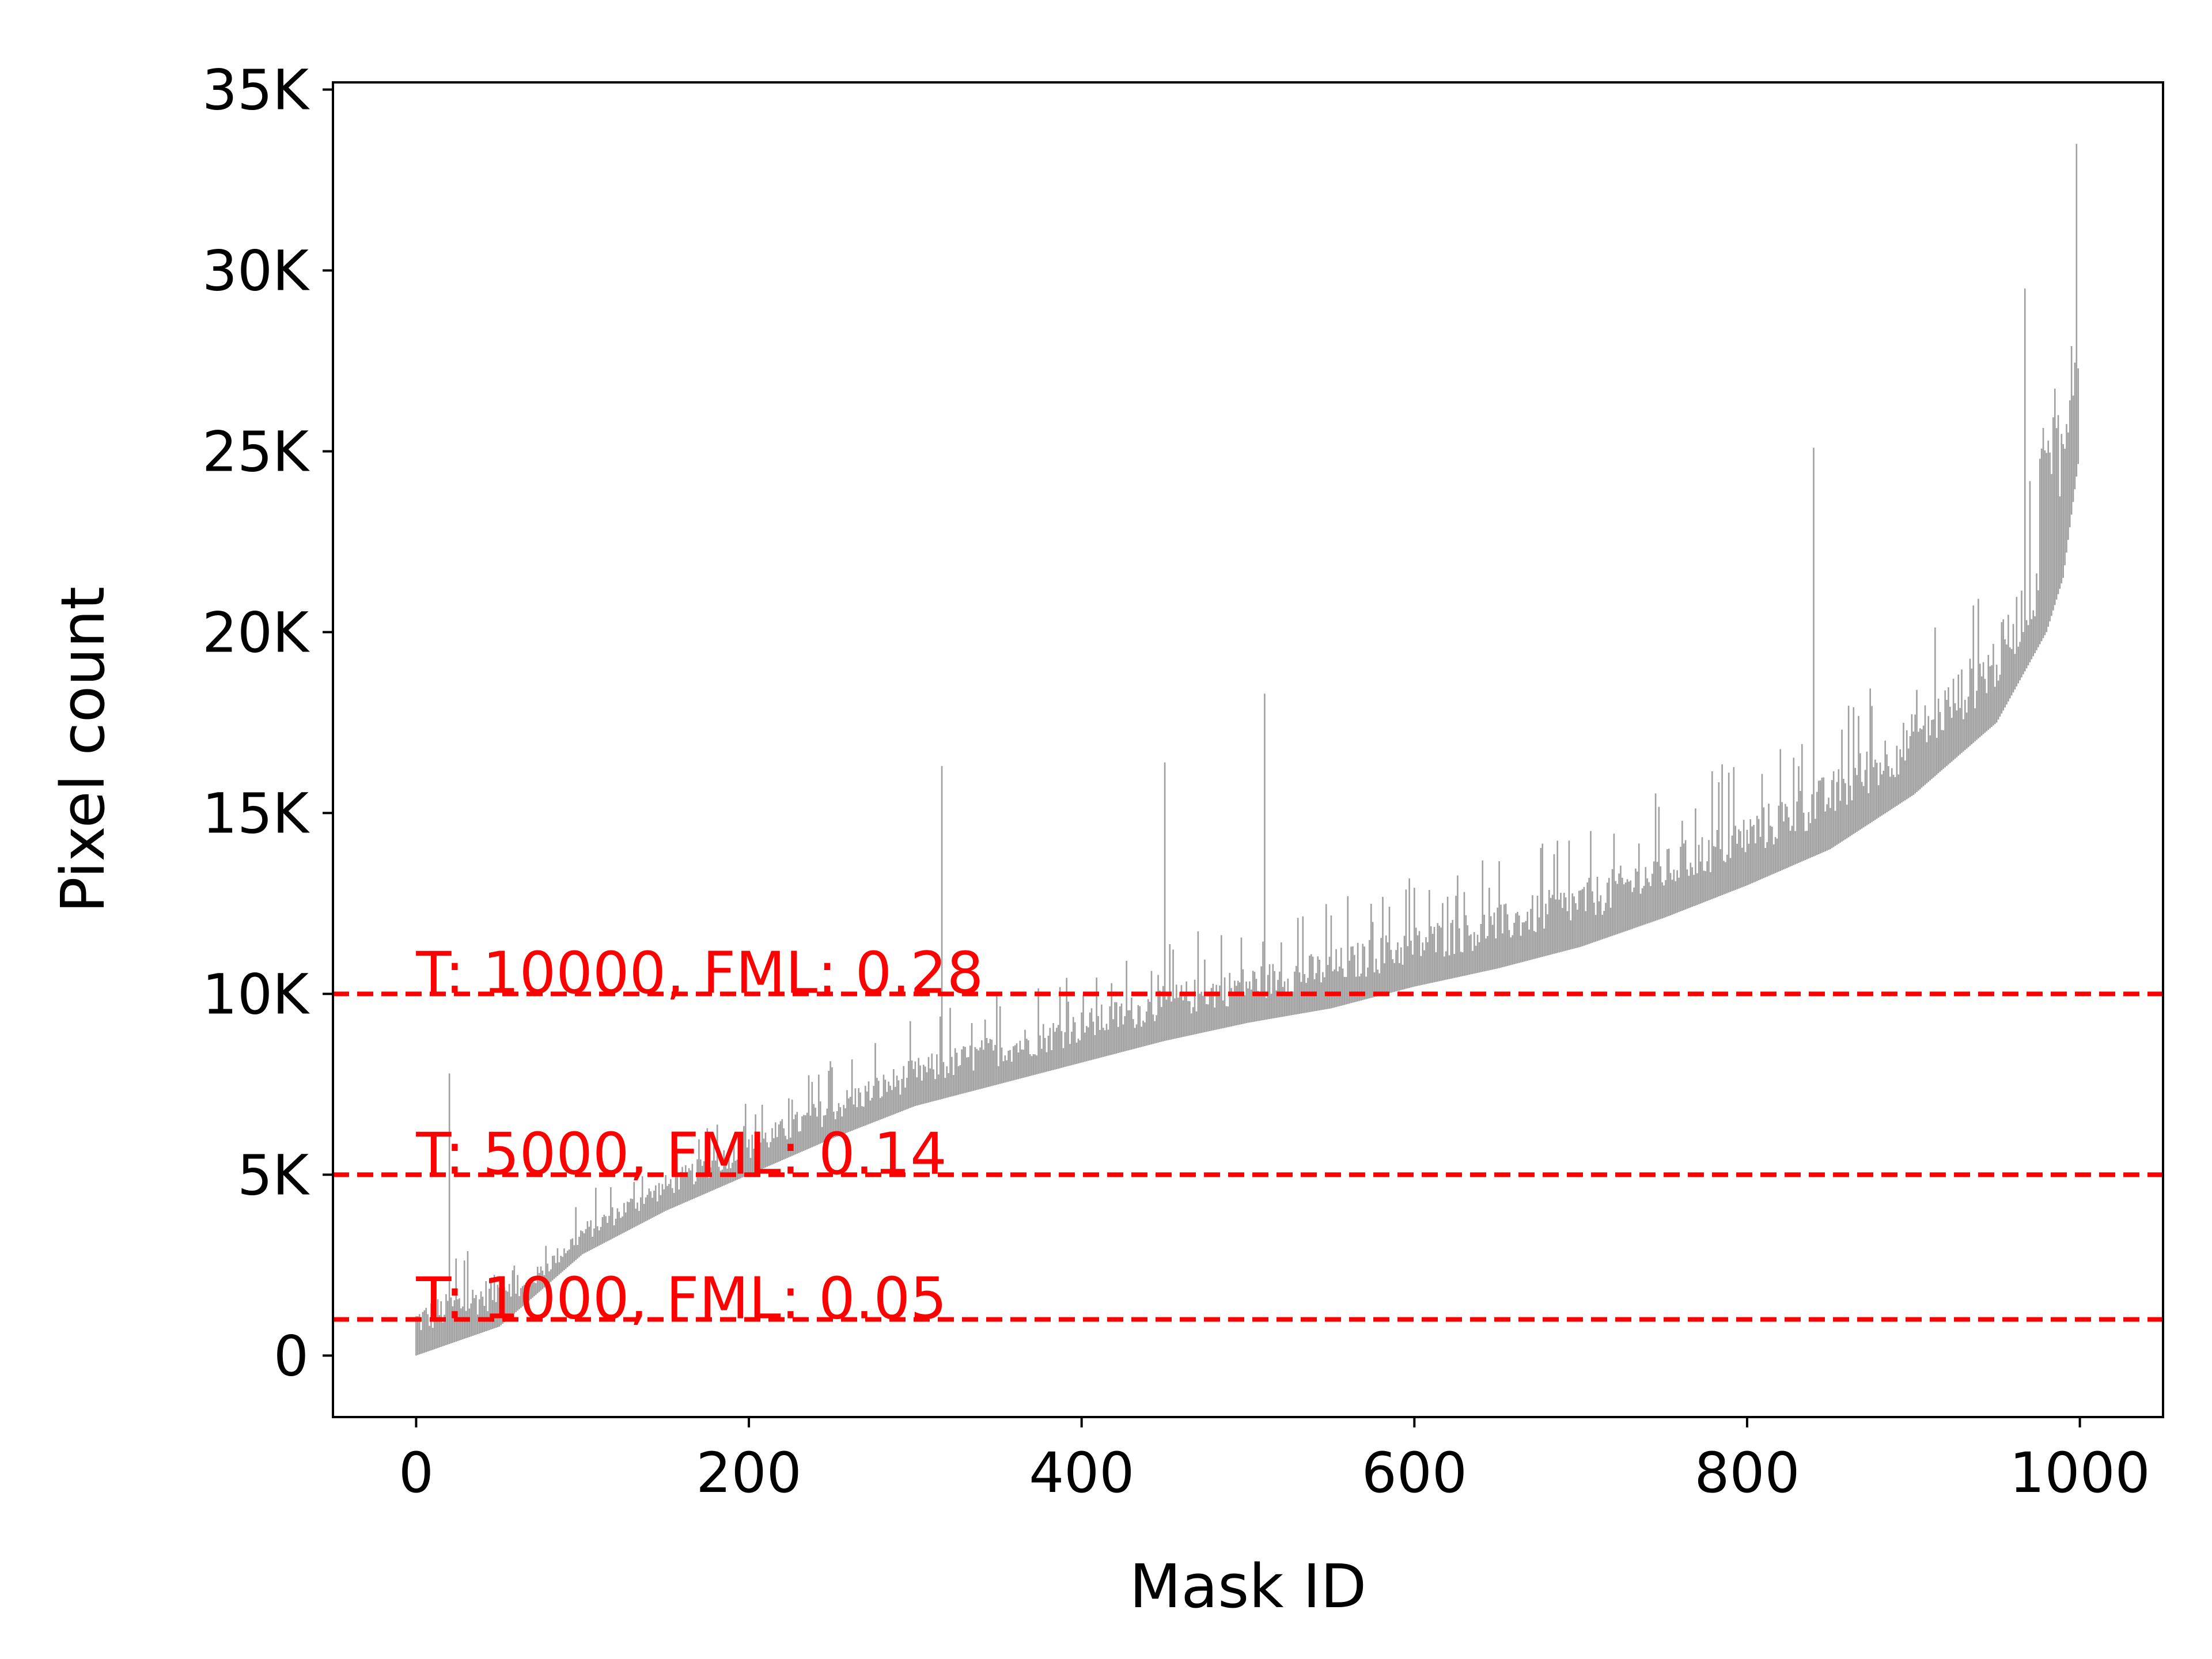 This screenshot has width=2212, height=1659. What do you see at coordinates (1747, 1473) in the screenshot?
I see `x-tick-label: 800` at bounding box center [1747, 1473].